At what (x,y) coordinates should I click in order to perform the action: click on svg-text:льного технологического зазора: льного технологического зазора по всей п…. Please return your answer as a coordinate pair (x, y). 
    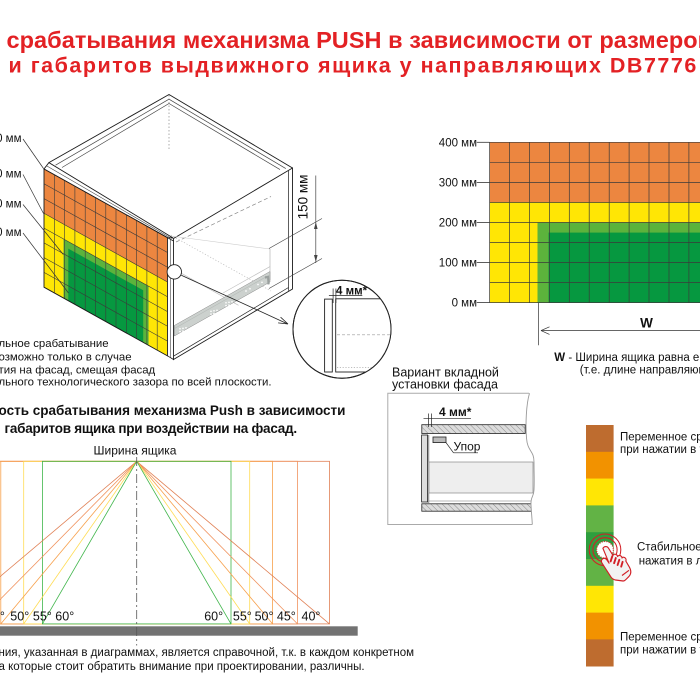
    Looking at the image, I should click on (136, 383).